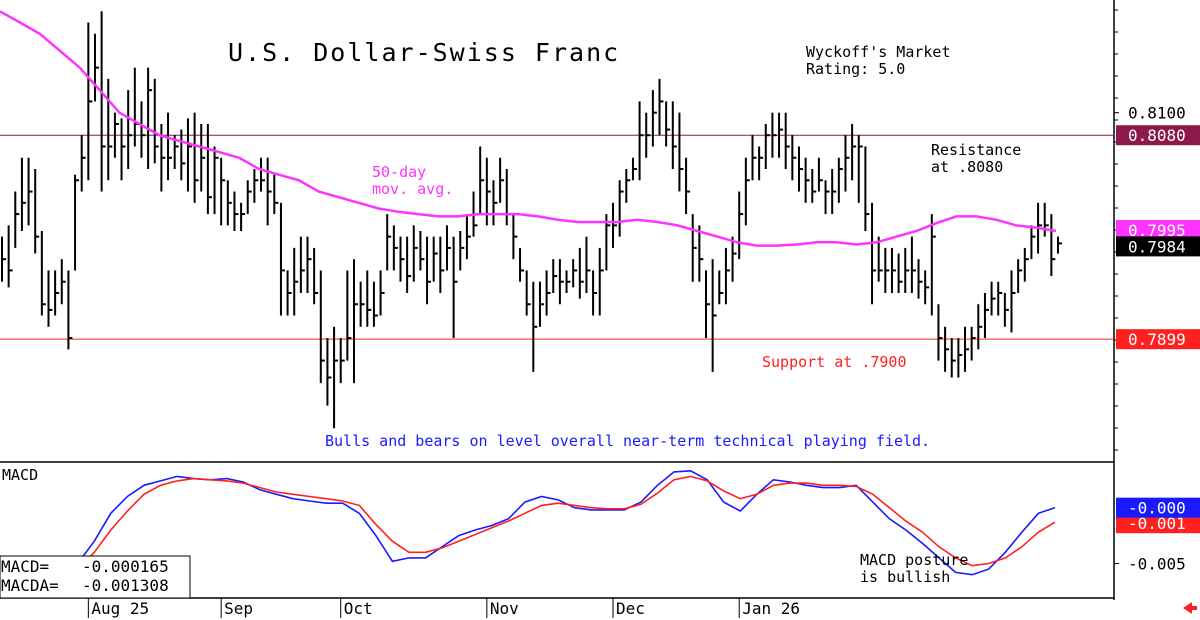 Image resolution: width=1200 pixels, height=620 pixels. Describe the element at coordinates (976, 158) in the screenshot. I see `resistance-label: Resistance at .8080` at that location.